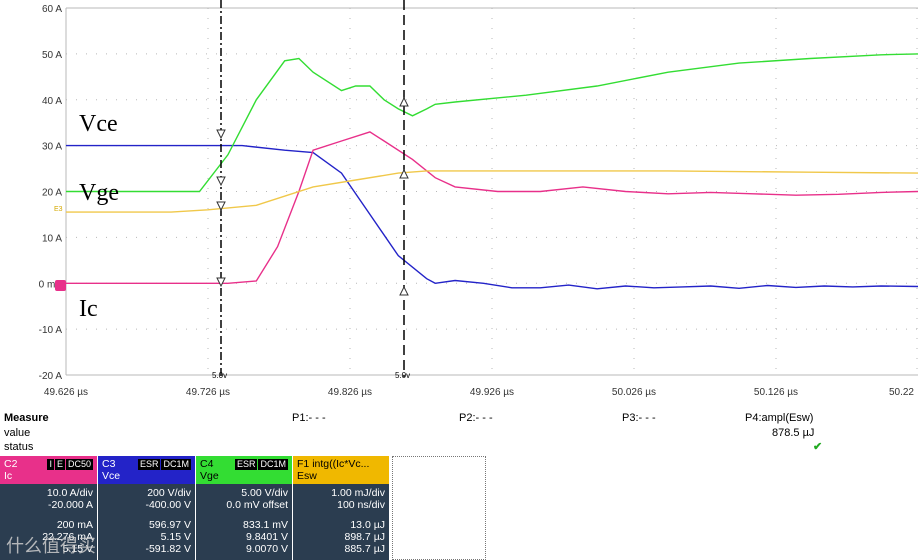 Image resolution: width=918 pixels, height=560 pixels. What do you see at coordinates (58, 209) in the screenshot?
I see `trace-label-e3: E3` at bounding box center [58, 209].